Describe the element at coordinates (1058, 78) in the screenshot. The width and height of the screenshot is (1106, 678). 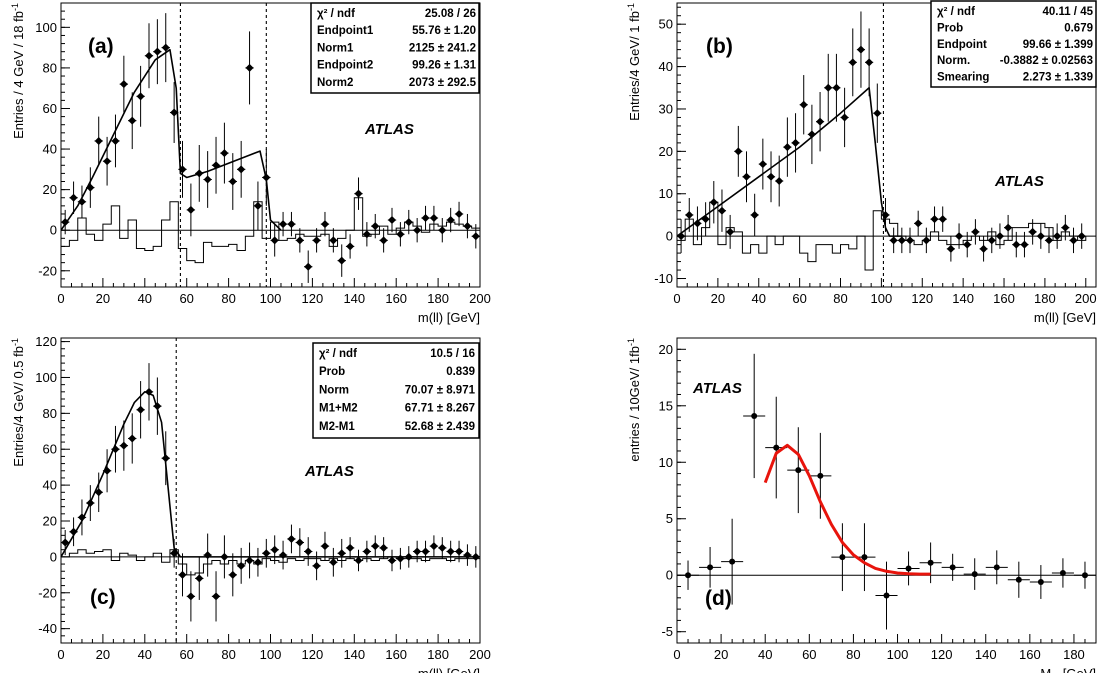
I see `stats-value: 2.273 ± 1.339` at that location.